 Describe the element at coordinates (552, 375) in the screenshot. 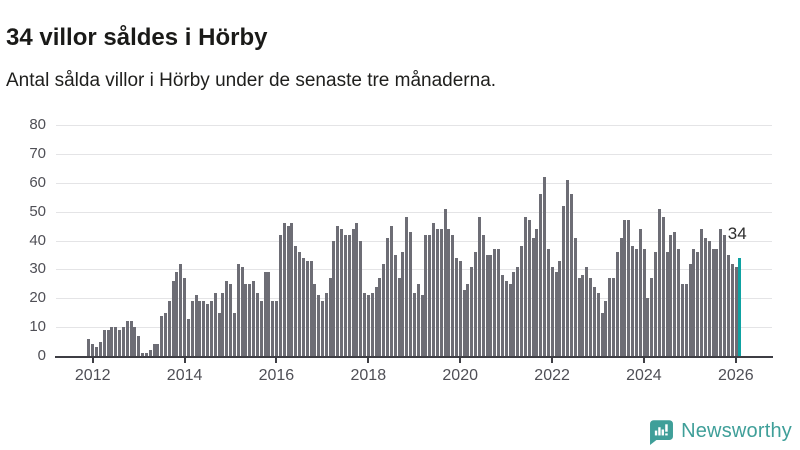

I see `x-axis-tick-label: 2022` at that location.